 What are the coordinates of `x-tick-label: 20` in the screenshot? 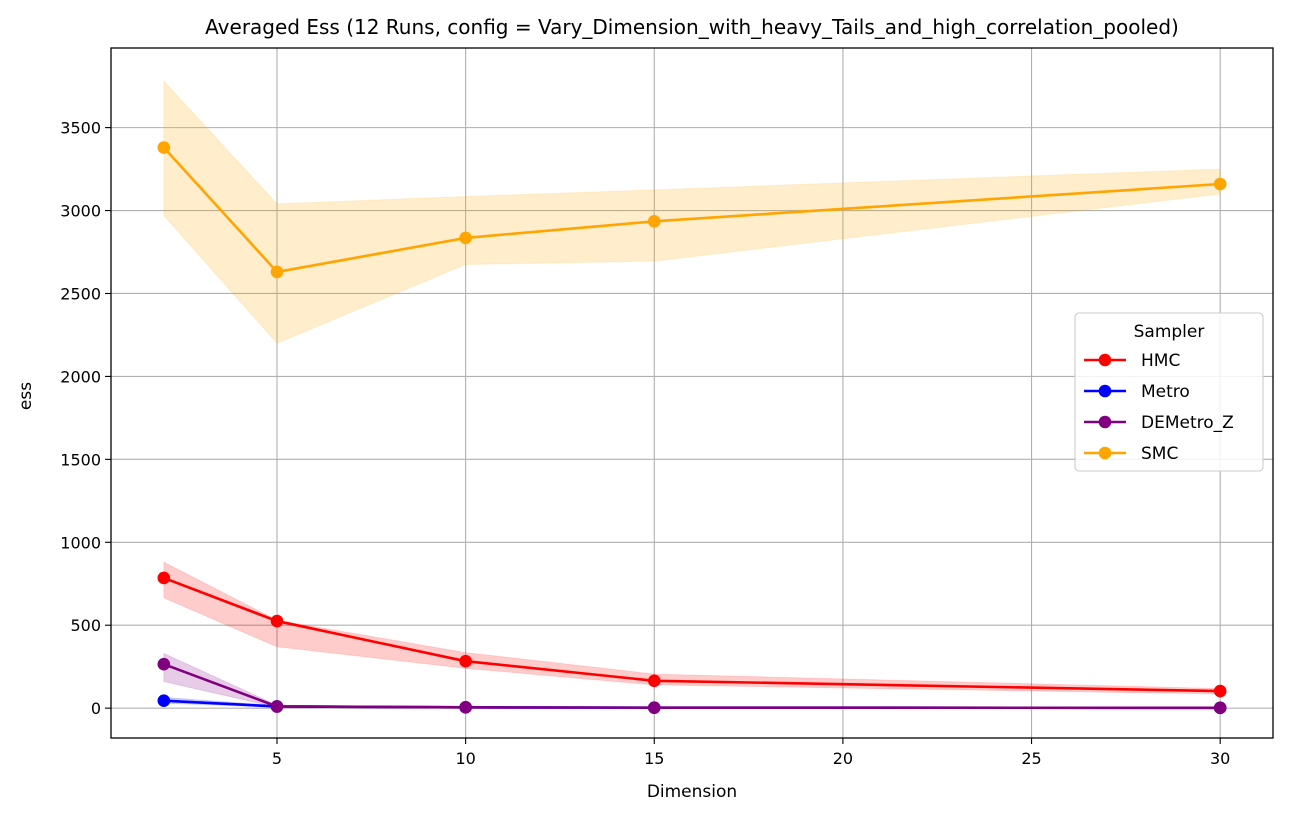 It's located at (843, 758).